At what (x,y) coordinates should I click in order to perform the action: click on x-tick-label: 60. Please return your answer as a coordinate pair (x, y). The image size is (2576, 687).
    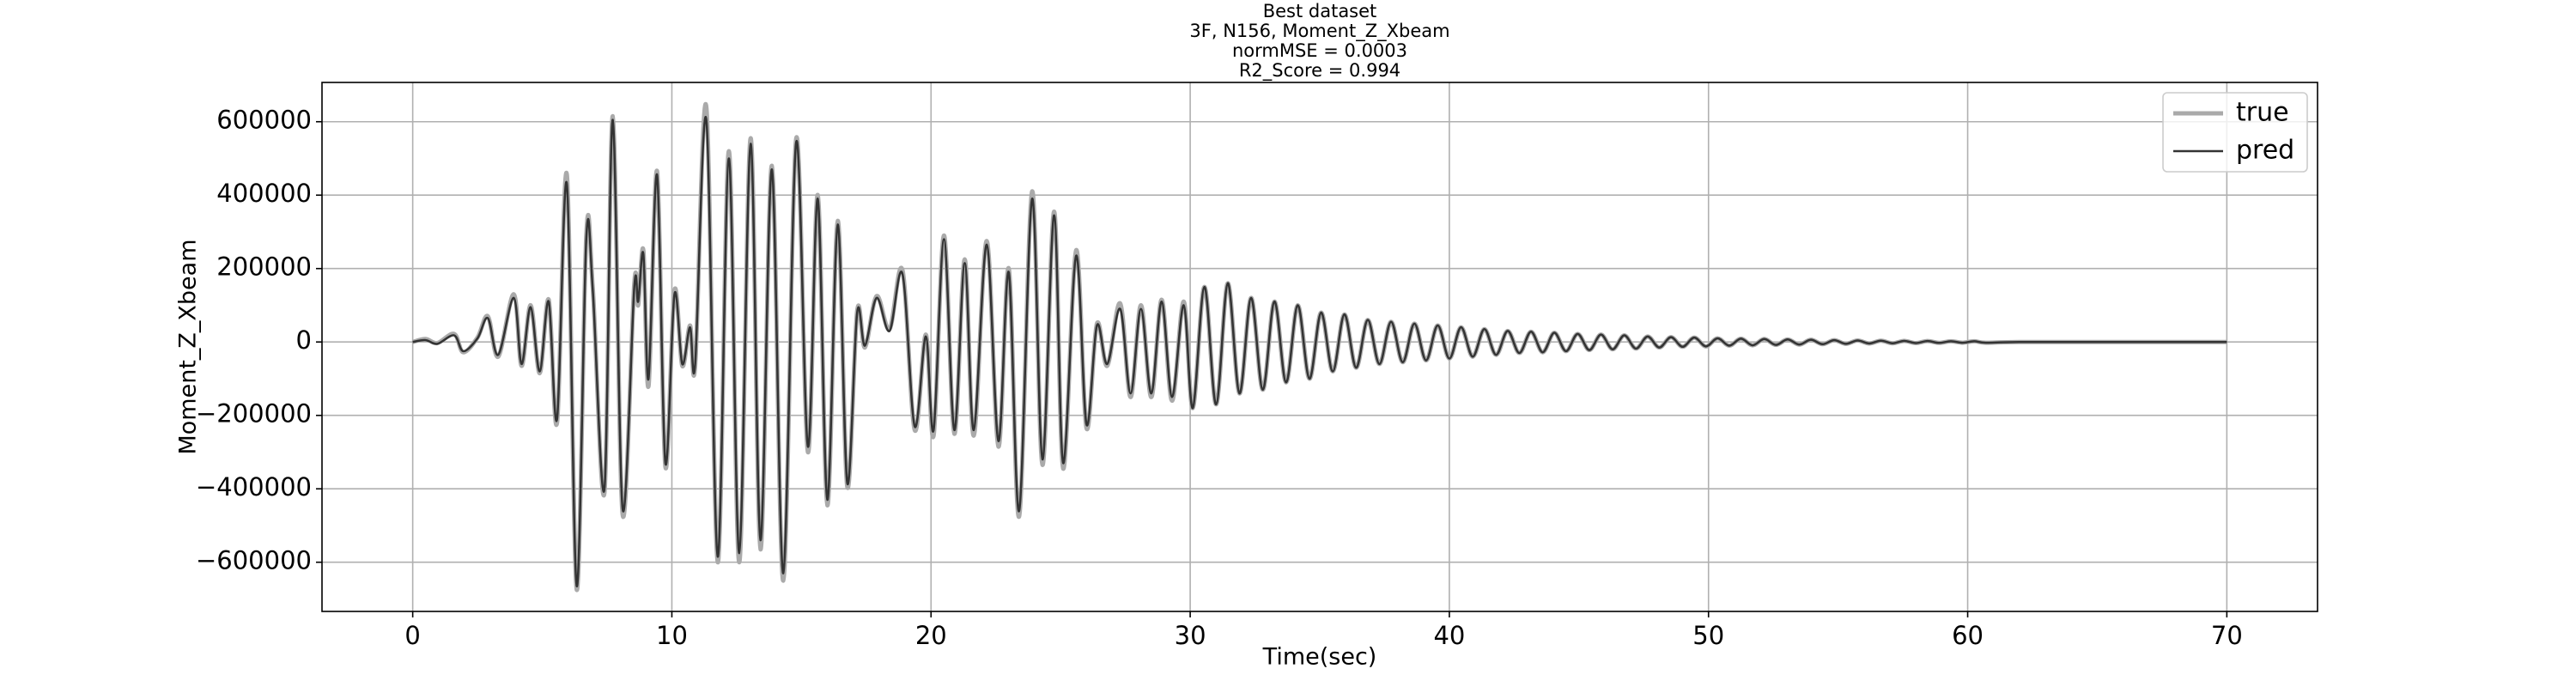
    Looking at the image, I should click on (1968, 635).